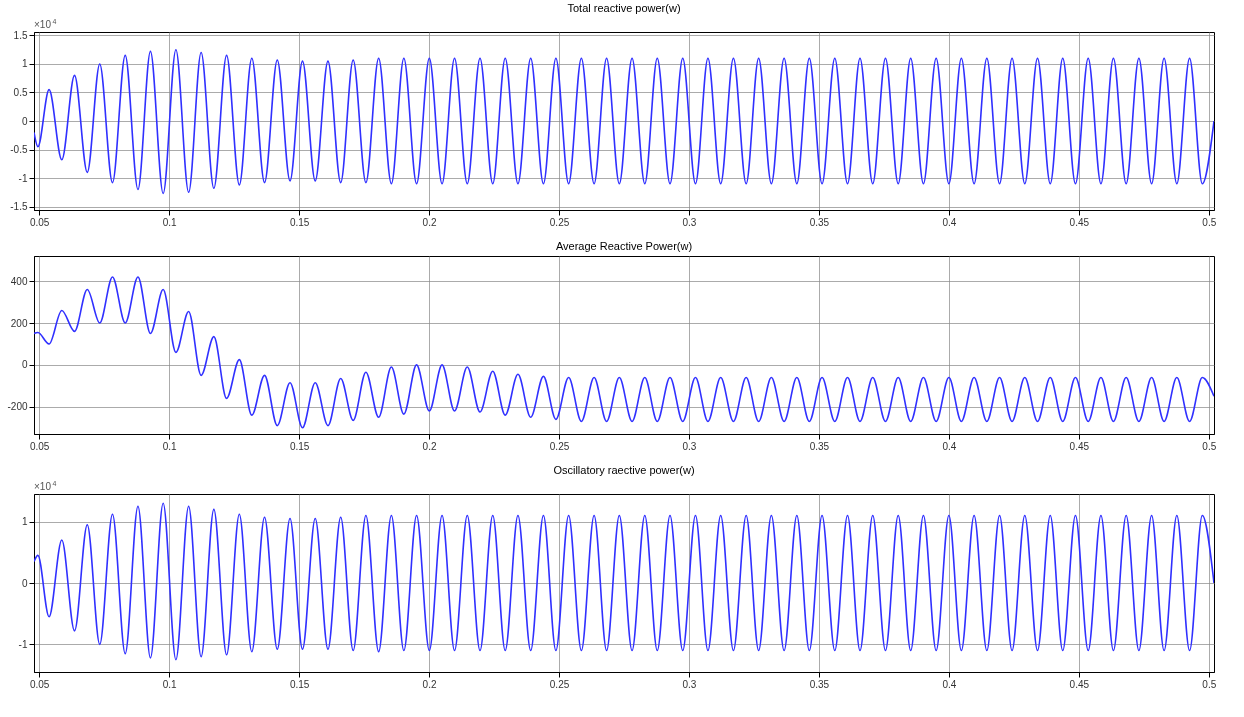 The image size is (1244, 717). Describe the element at coordinates (17, 407) in the screenshot. I see `y-tick-label: -200` at that location.